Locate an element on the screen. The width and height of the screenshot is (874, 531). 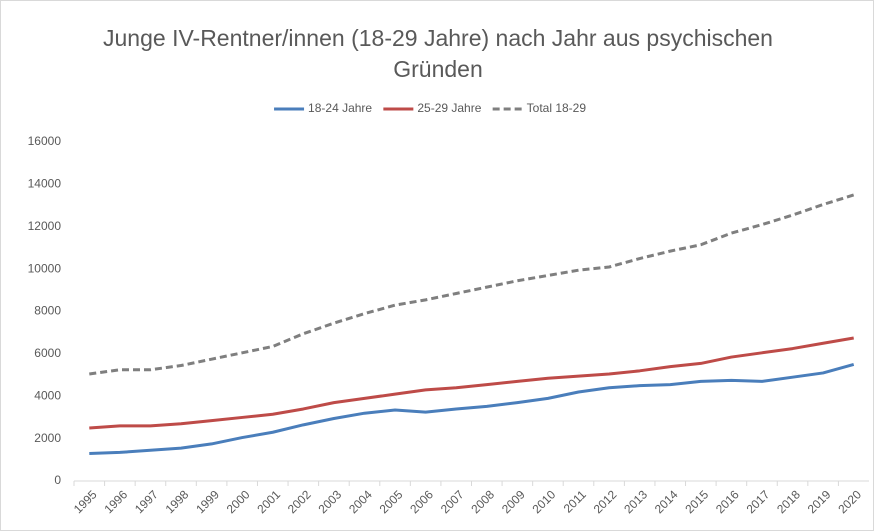
x-tick-label: 2008 is located at coordinates (482, 501).